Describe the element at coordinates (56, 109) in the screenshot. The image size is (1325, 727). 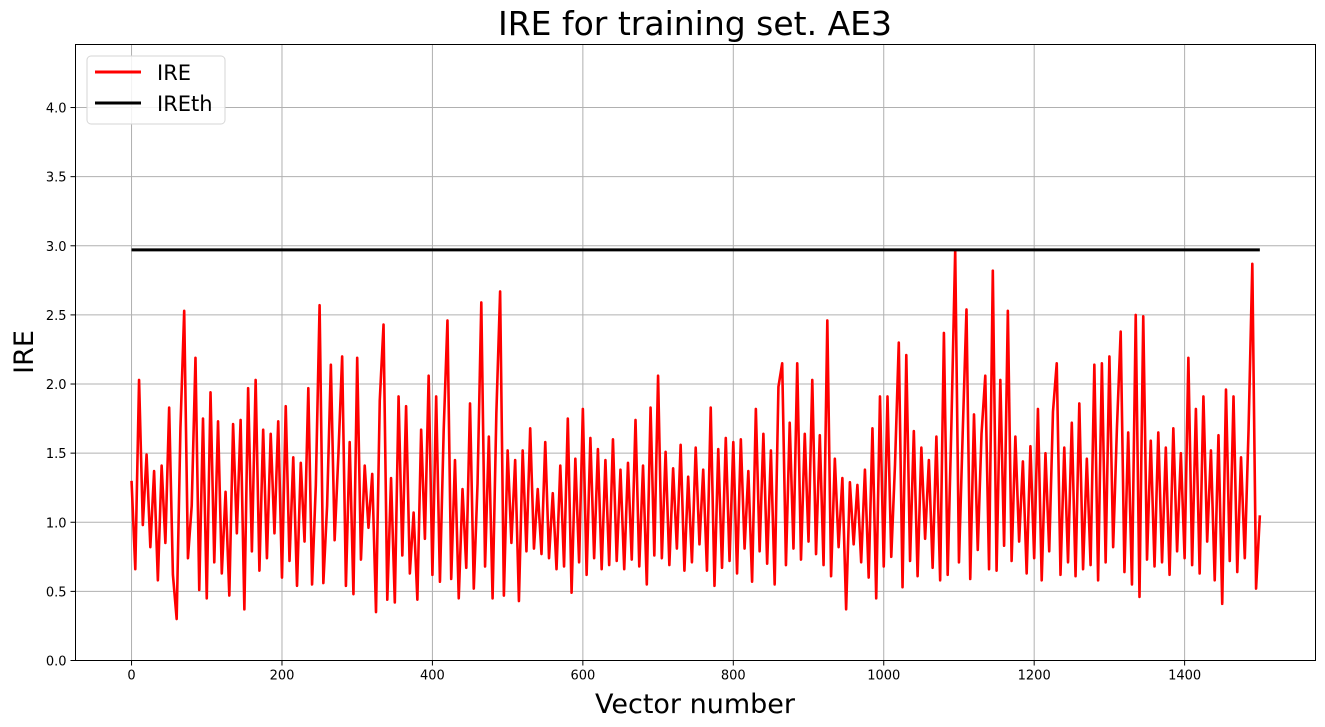
I see `y-tick-label: 4.0` at that location.